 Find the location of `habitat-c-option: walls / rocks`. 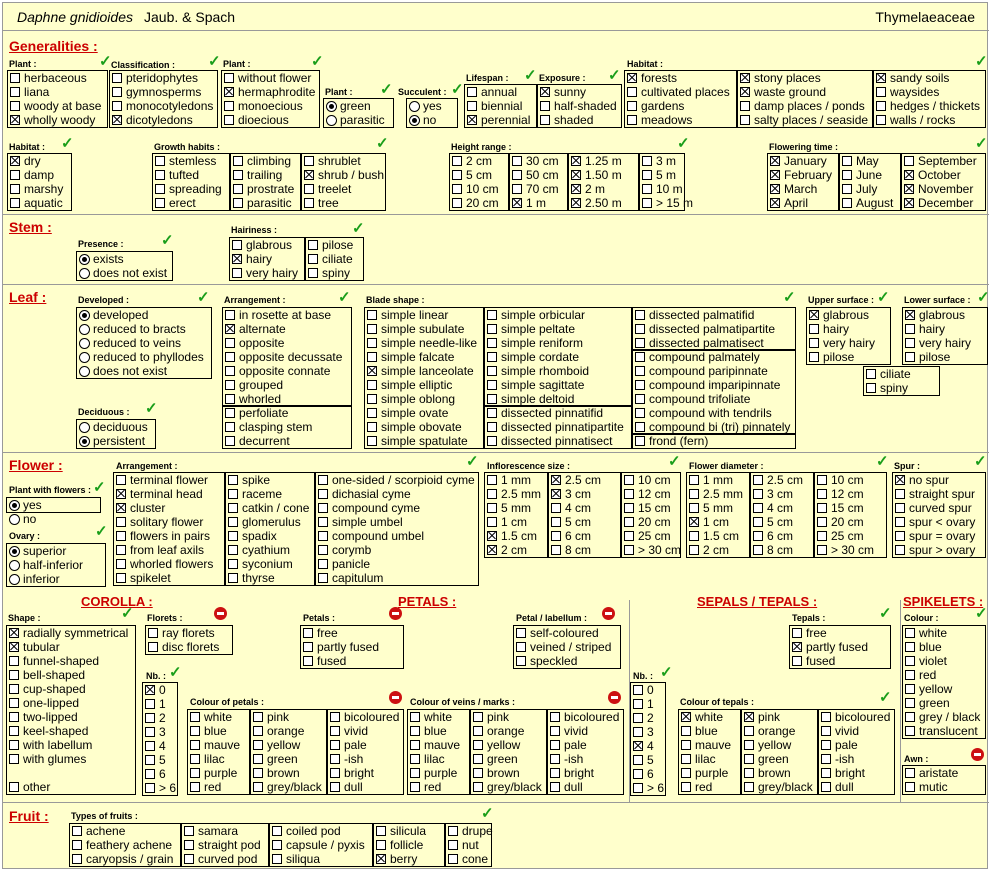

habitat-c-option: walls / rocks is located at coordinates (915, 120).